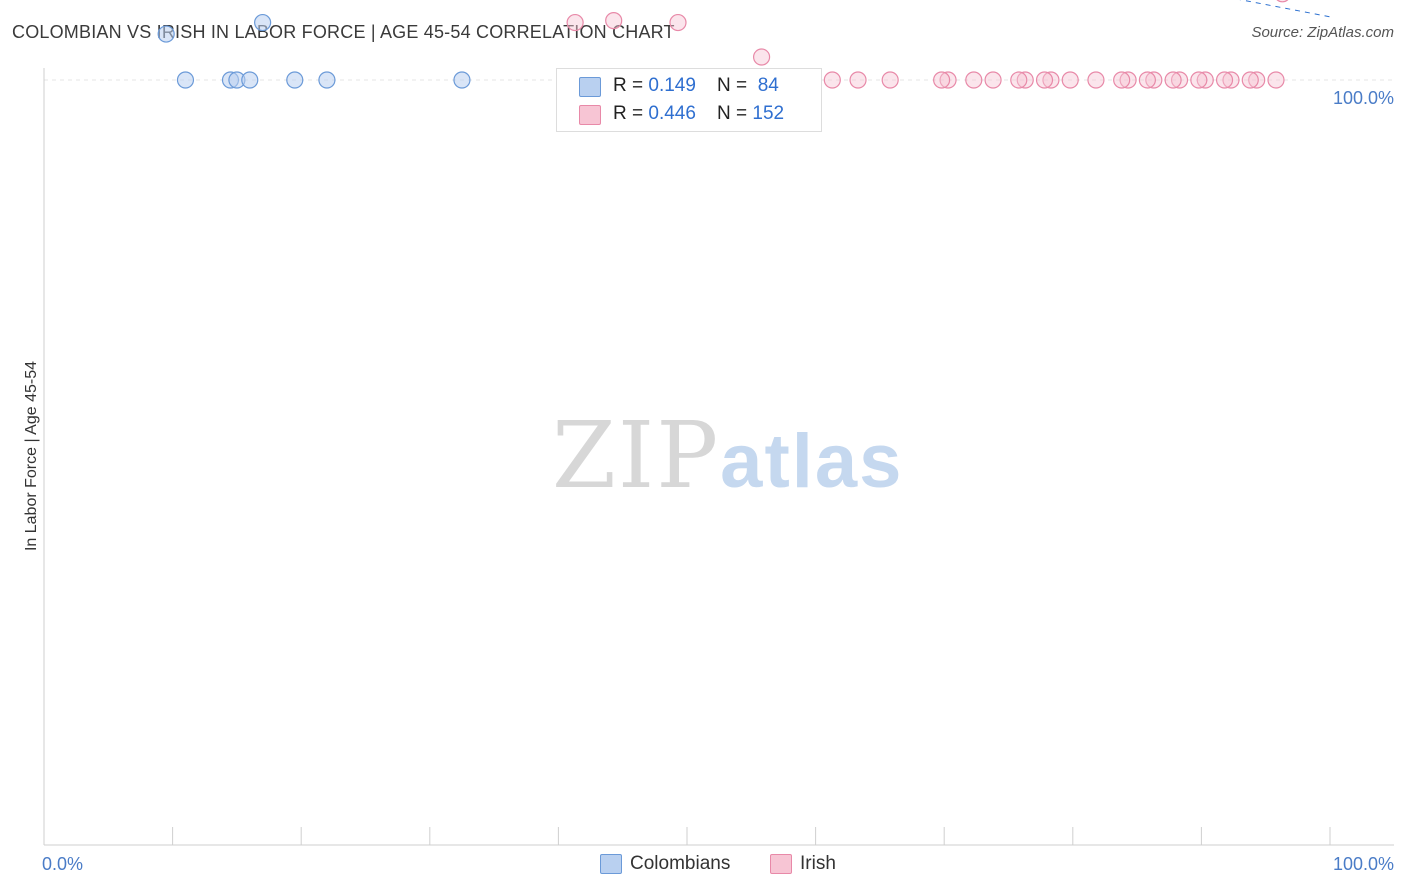  What do you see at coordinates (1322, 32) in the screenshot?
I see `source-label: Source: ZipAtlas.com` at bounding box center [1322, 32].